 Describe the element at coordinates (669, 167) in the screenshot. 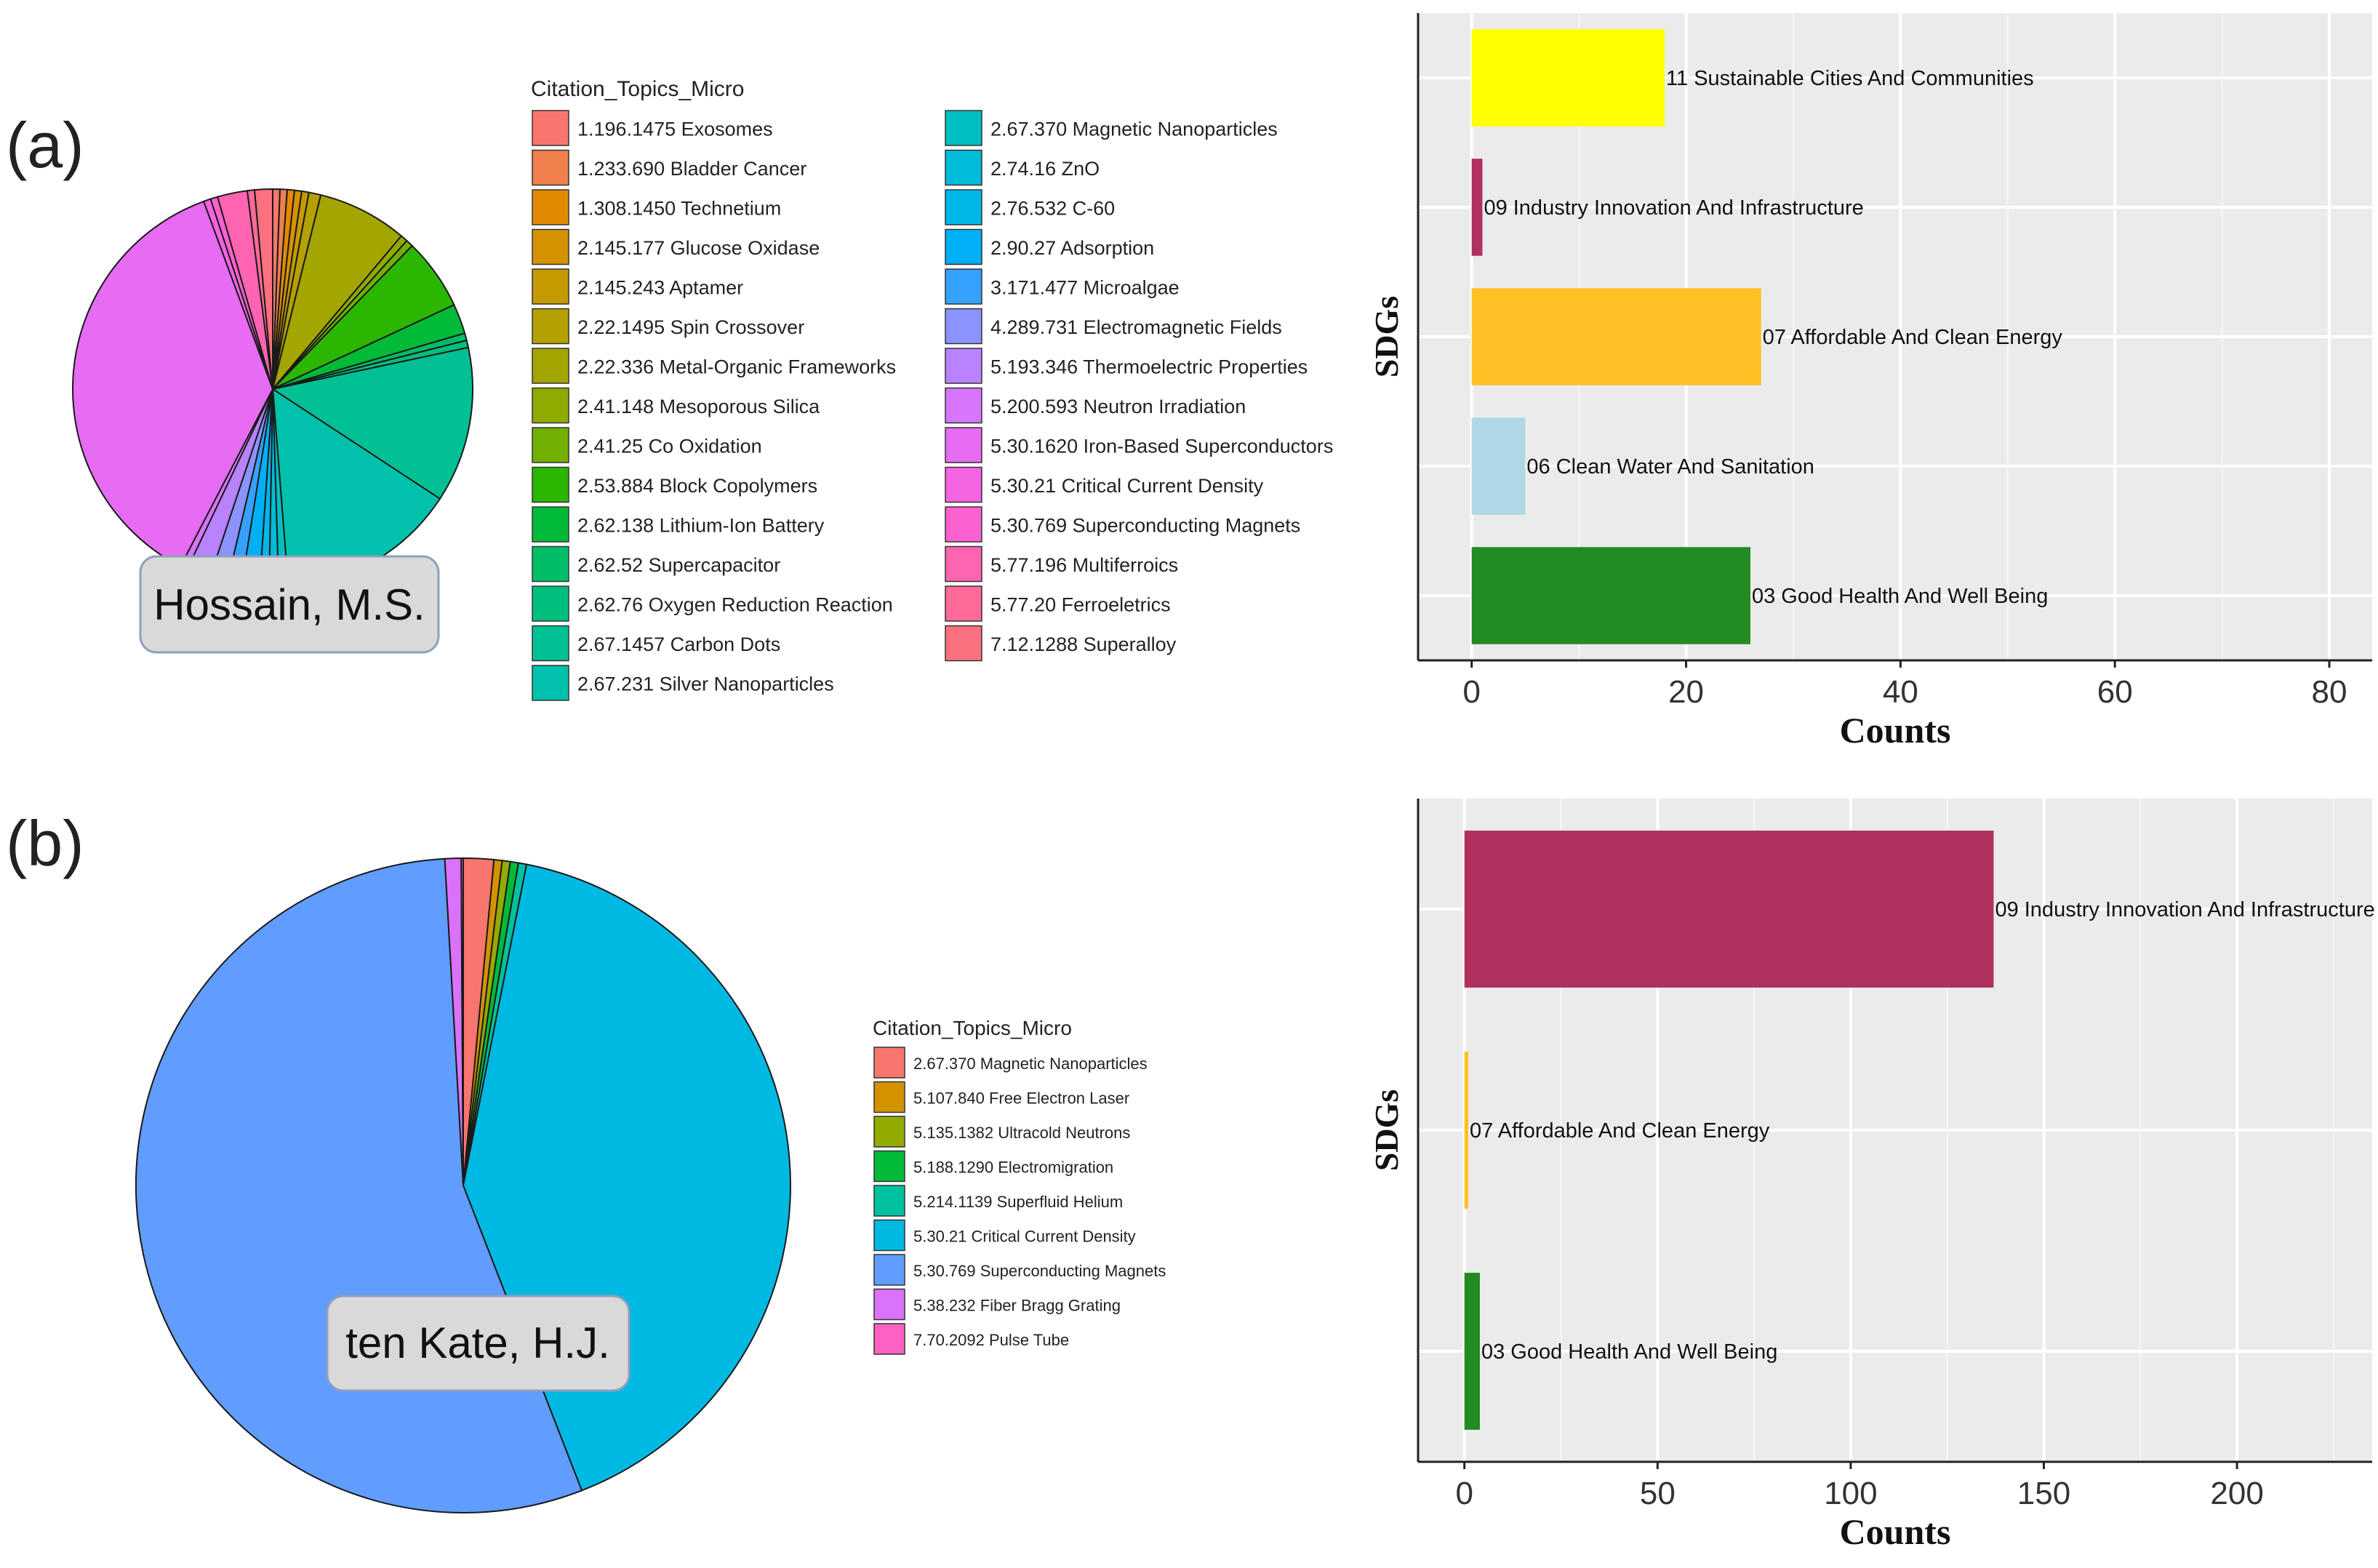

I see `legend-item: 1.233.690 Bladder Cancer` at that location.